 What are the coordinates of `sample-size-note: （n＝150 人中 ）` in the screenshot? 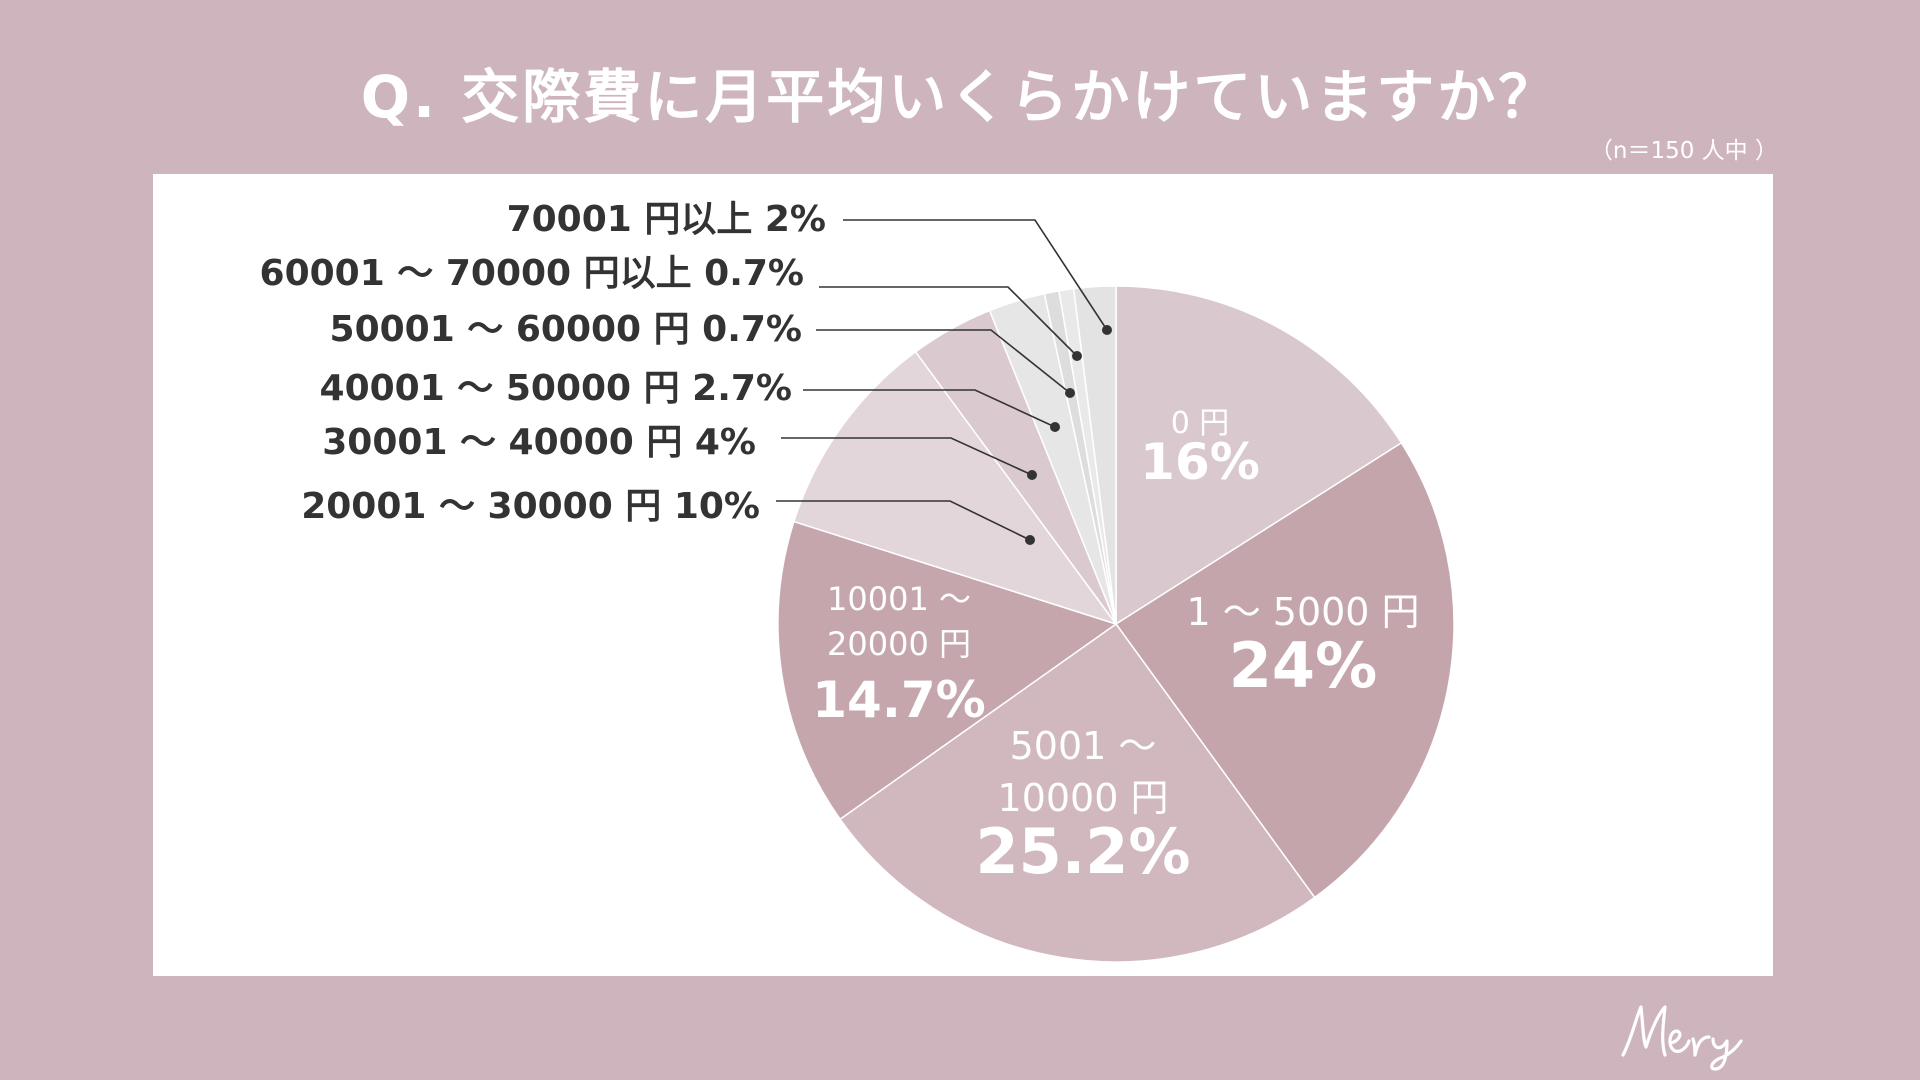 It's located at (1683, 151).